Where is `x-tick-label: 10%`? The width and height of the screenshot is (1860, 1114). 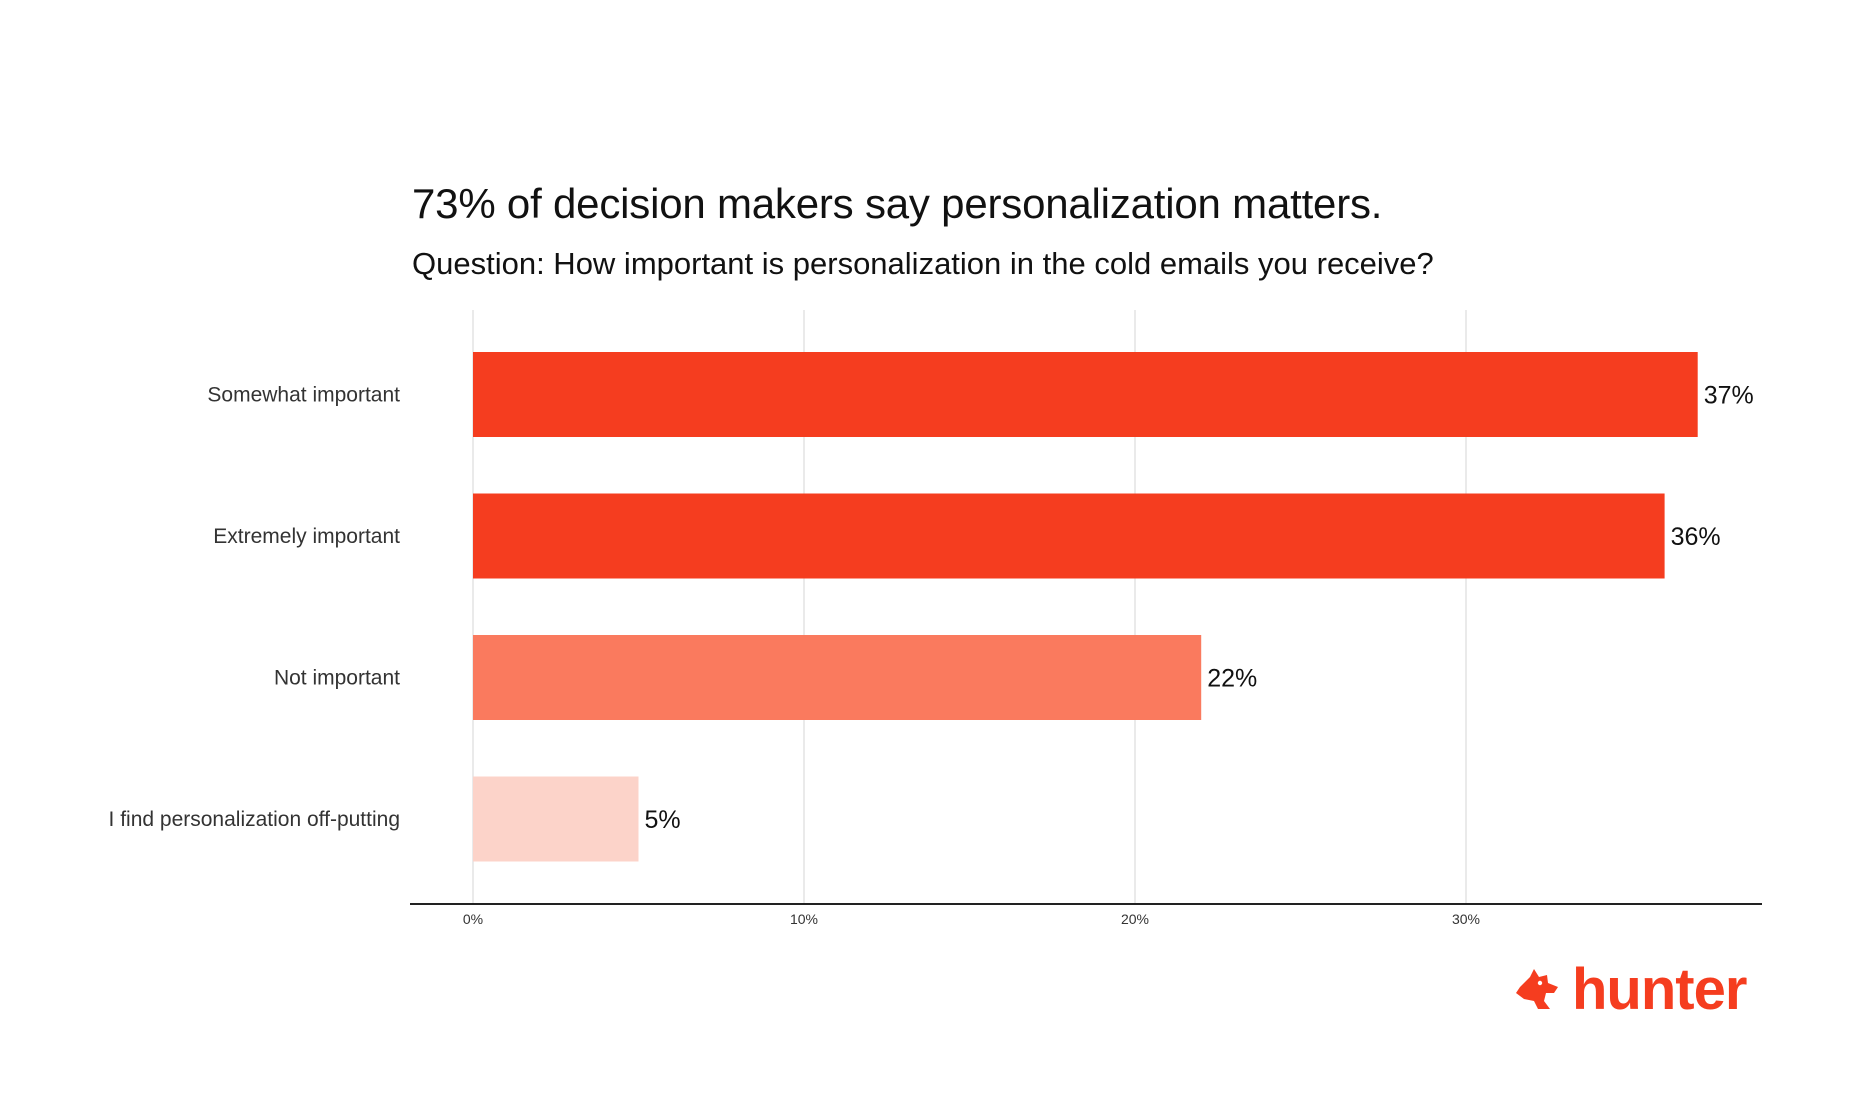 x-tick-label: 10% is located at coordinates (804, 919).